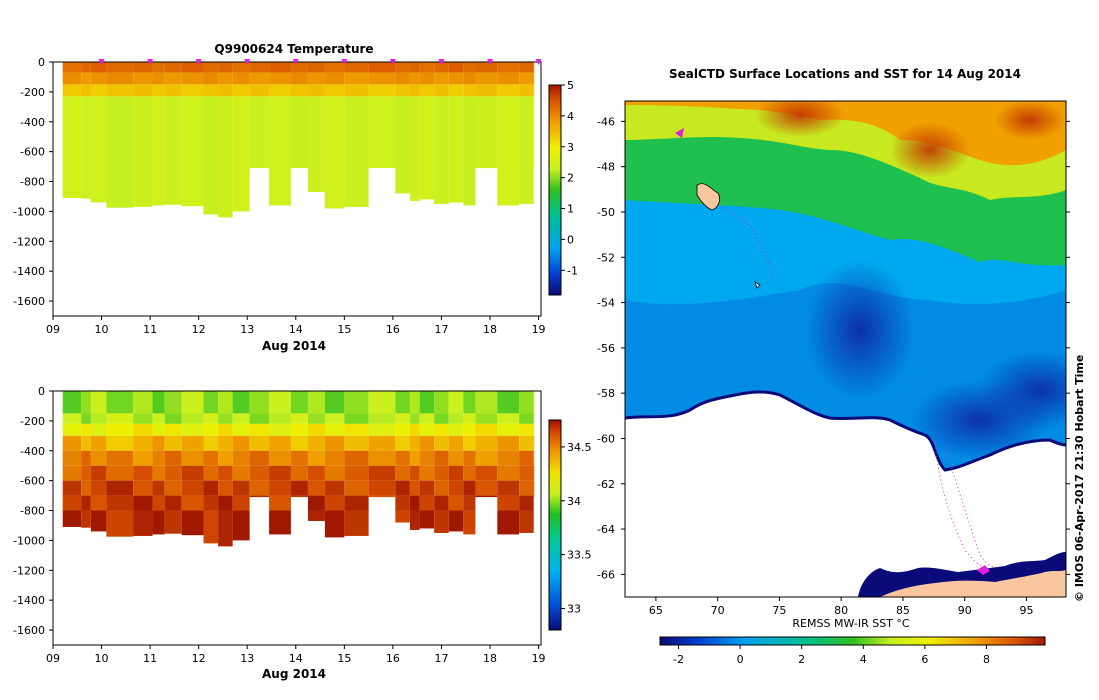  Describe the element at coordinates (606, 393) in the screenshot. I see `map-y-tick-label: -58` at that location.